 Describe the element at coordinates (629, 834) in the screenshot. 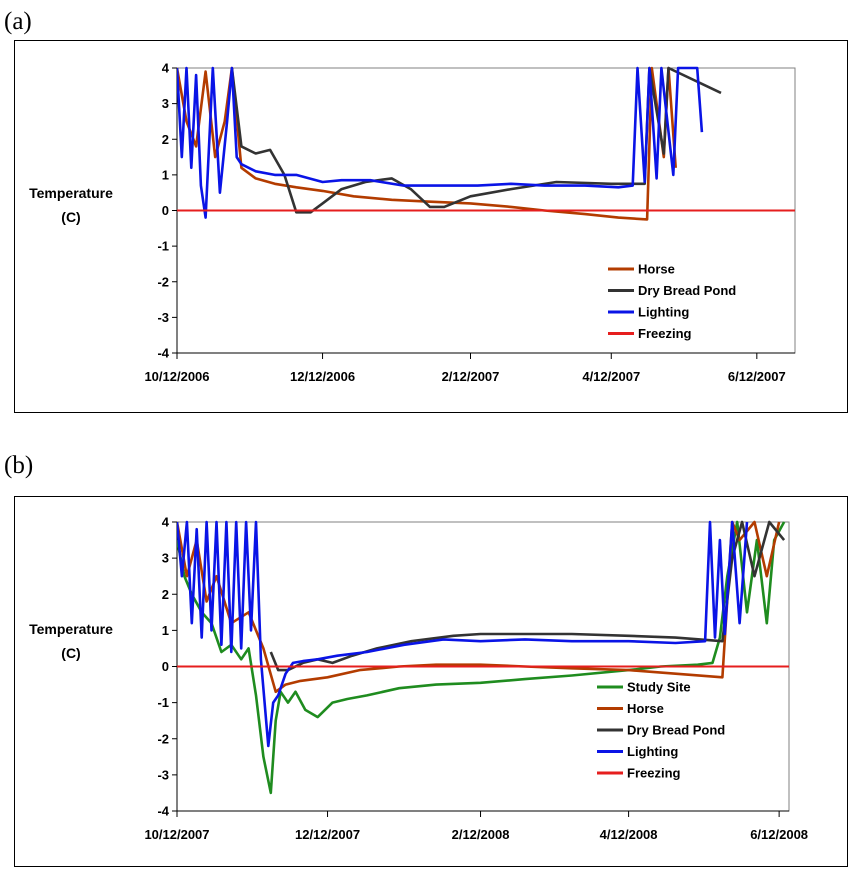

I see `x-tick-label: 4/12/2008` at that location.